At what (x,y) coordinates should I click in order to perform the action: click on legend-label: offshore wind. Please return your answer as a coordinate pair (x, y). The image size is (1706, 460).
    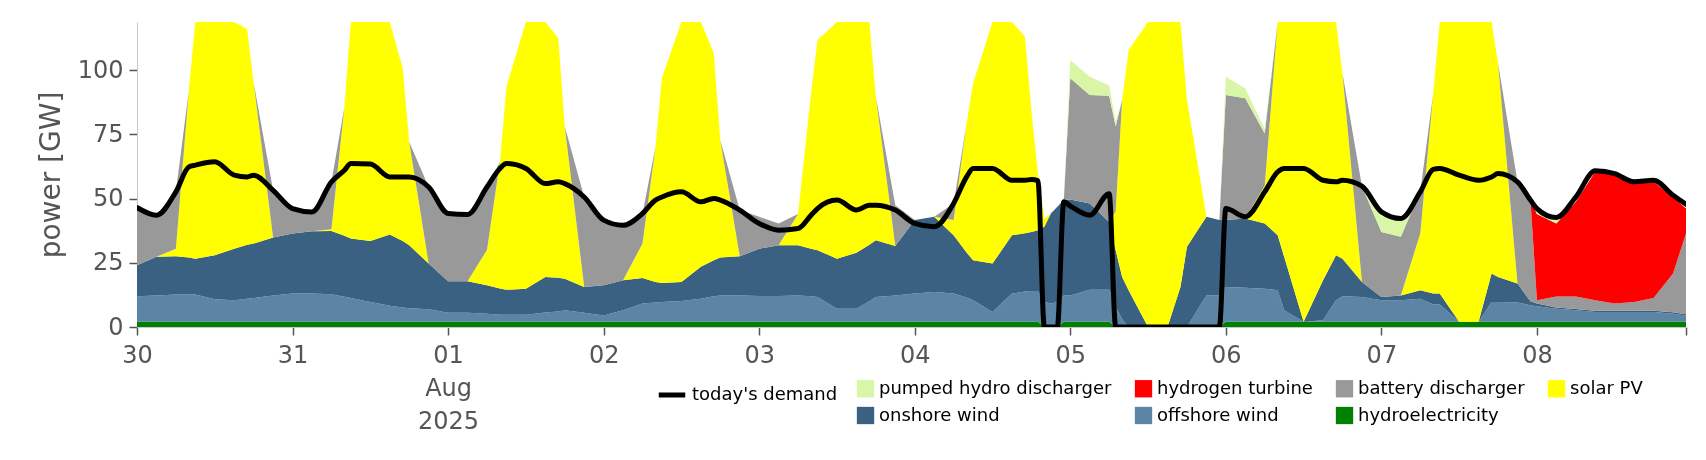
    Looking at the image, I should click on (1218, 414).